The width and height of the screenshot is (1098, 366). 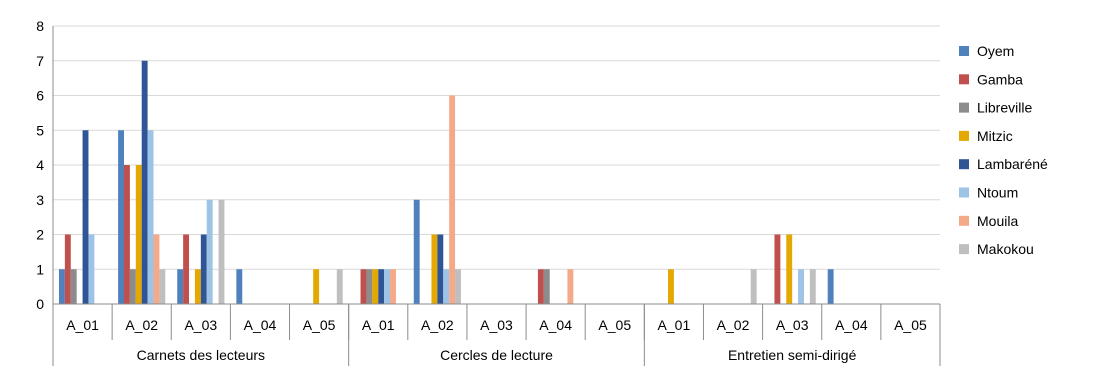 What do you see at coordinates (1005, 249) in the screenshot?
I see `legend-label: Makokou` at bounding box center [1005, 249].